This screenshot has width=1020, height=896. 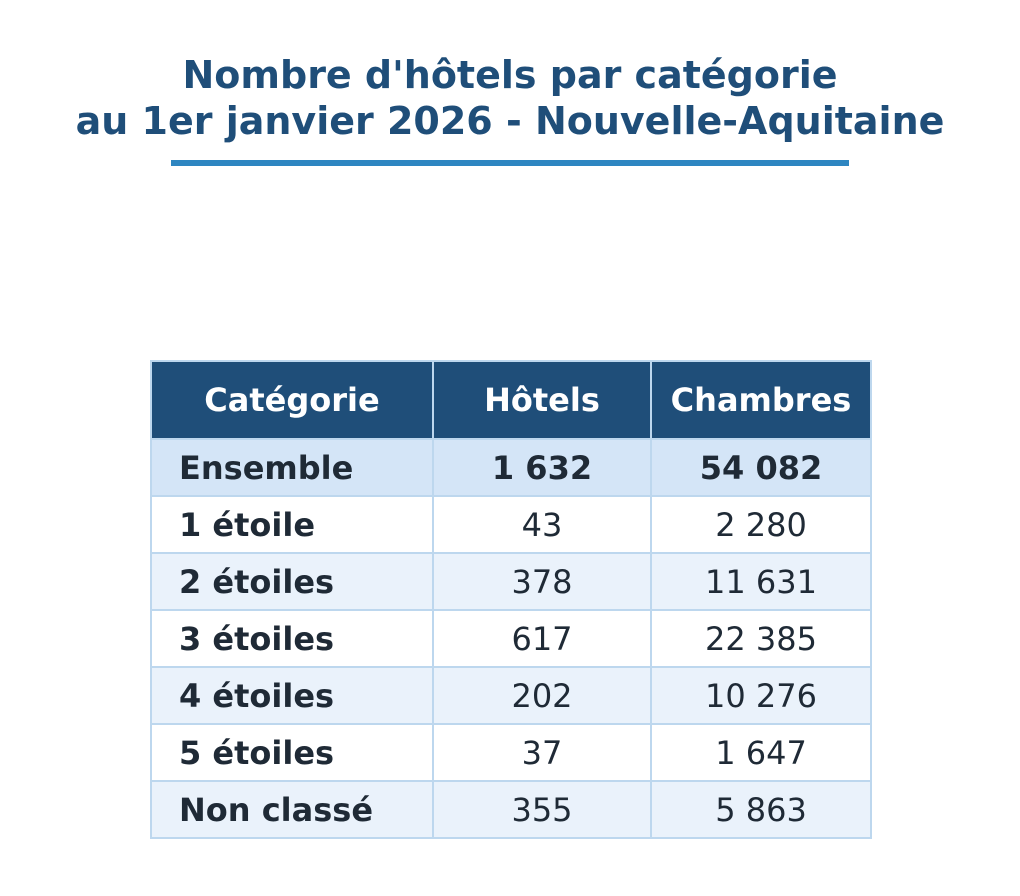 What do you see at coordinates (292, 400) in the screenshot?
I see `column-header-category: Catégorie` at bounding box center [292, 400].